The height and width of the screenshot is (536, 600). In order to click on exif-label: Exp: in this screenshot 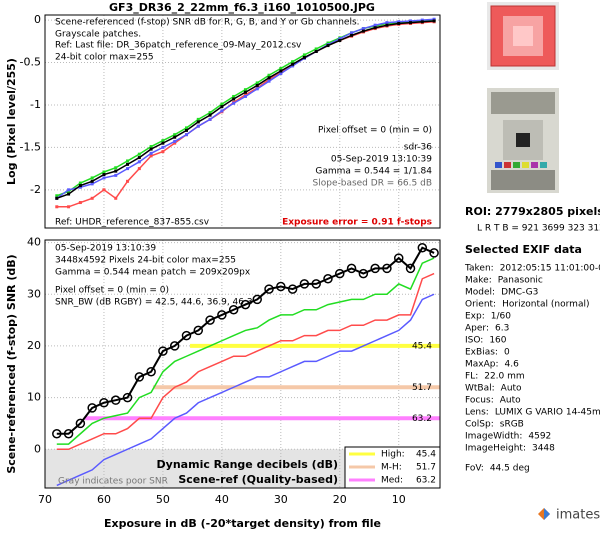, I will do `click(475, 317)`.